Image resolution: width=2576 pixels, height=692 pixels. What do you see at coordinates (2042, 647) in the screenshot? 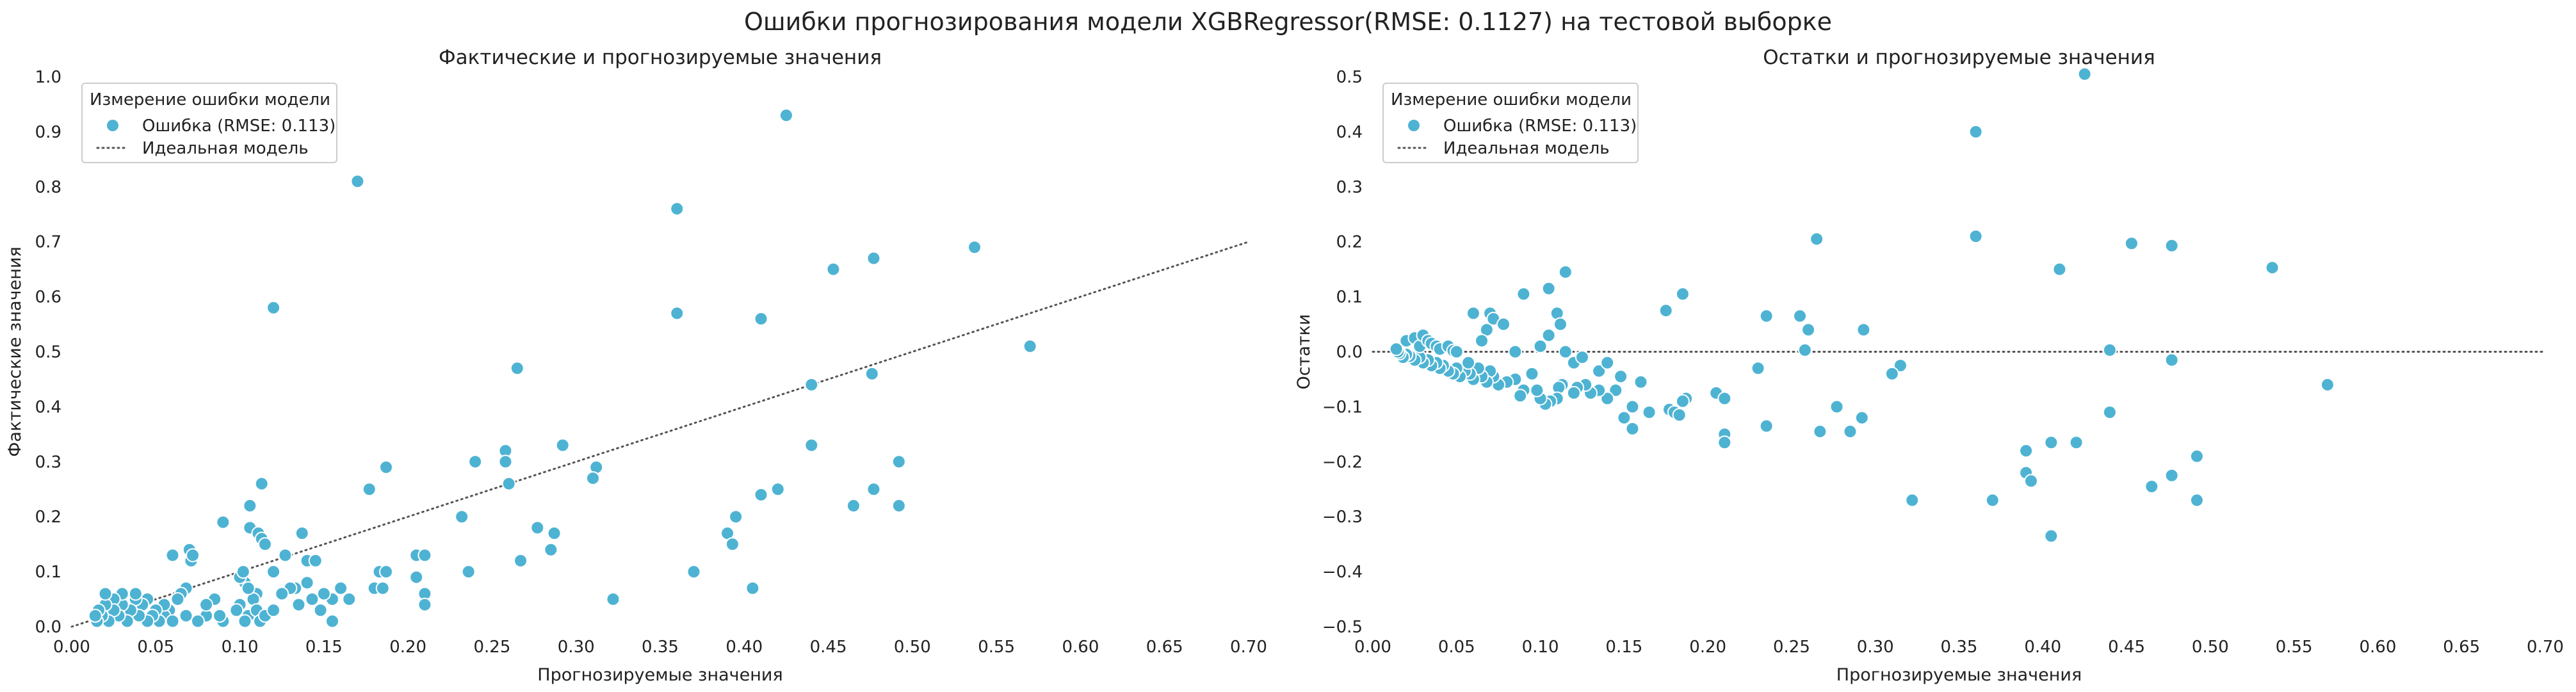
I see `x-tick-label: 0.40` at bounding box center [2042, 647].